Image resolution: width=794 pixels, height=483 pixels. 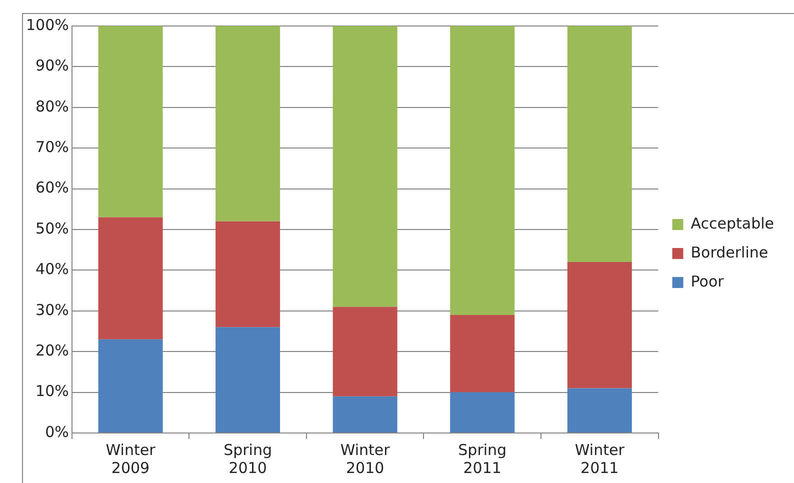 I want to click on y-tick-label: 70%, so click(x=52, y=147).